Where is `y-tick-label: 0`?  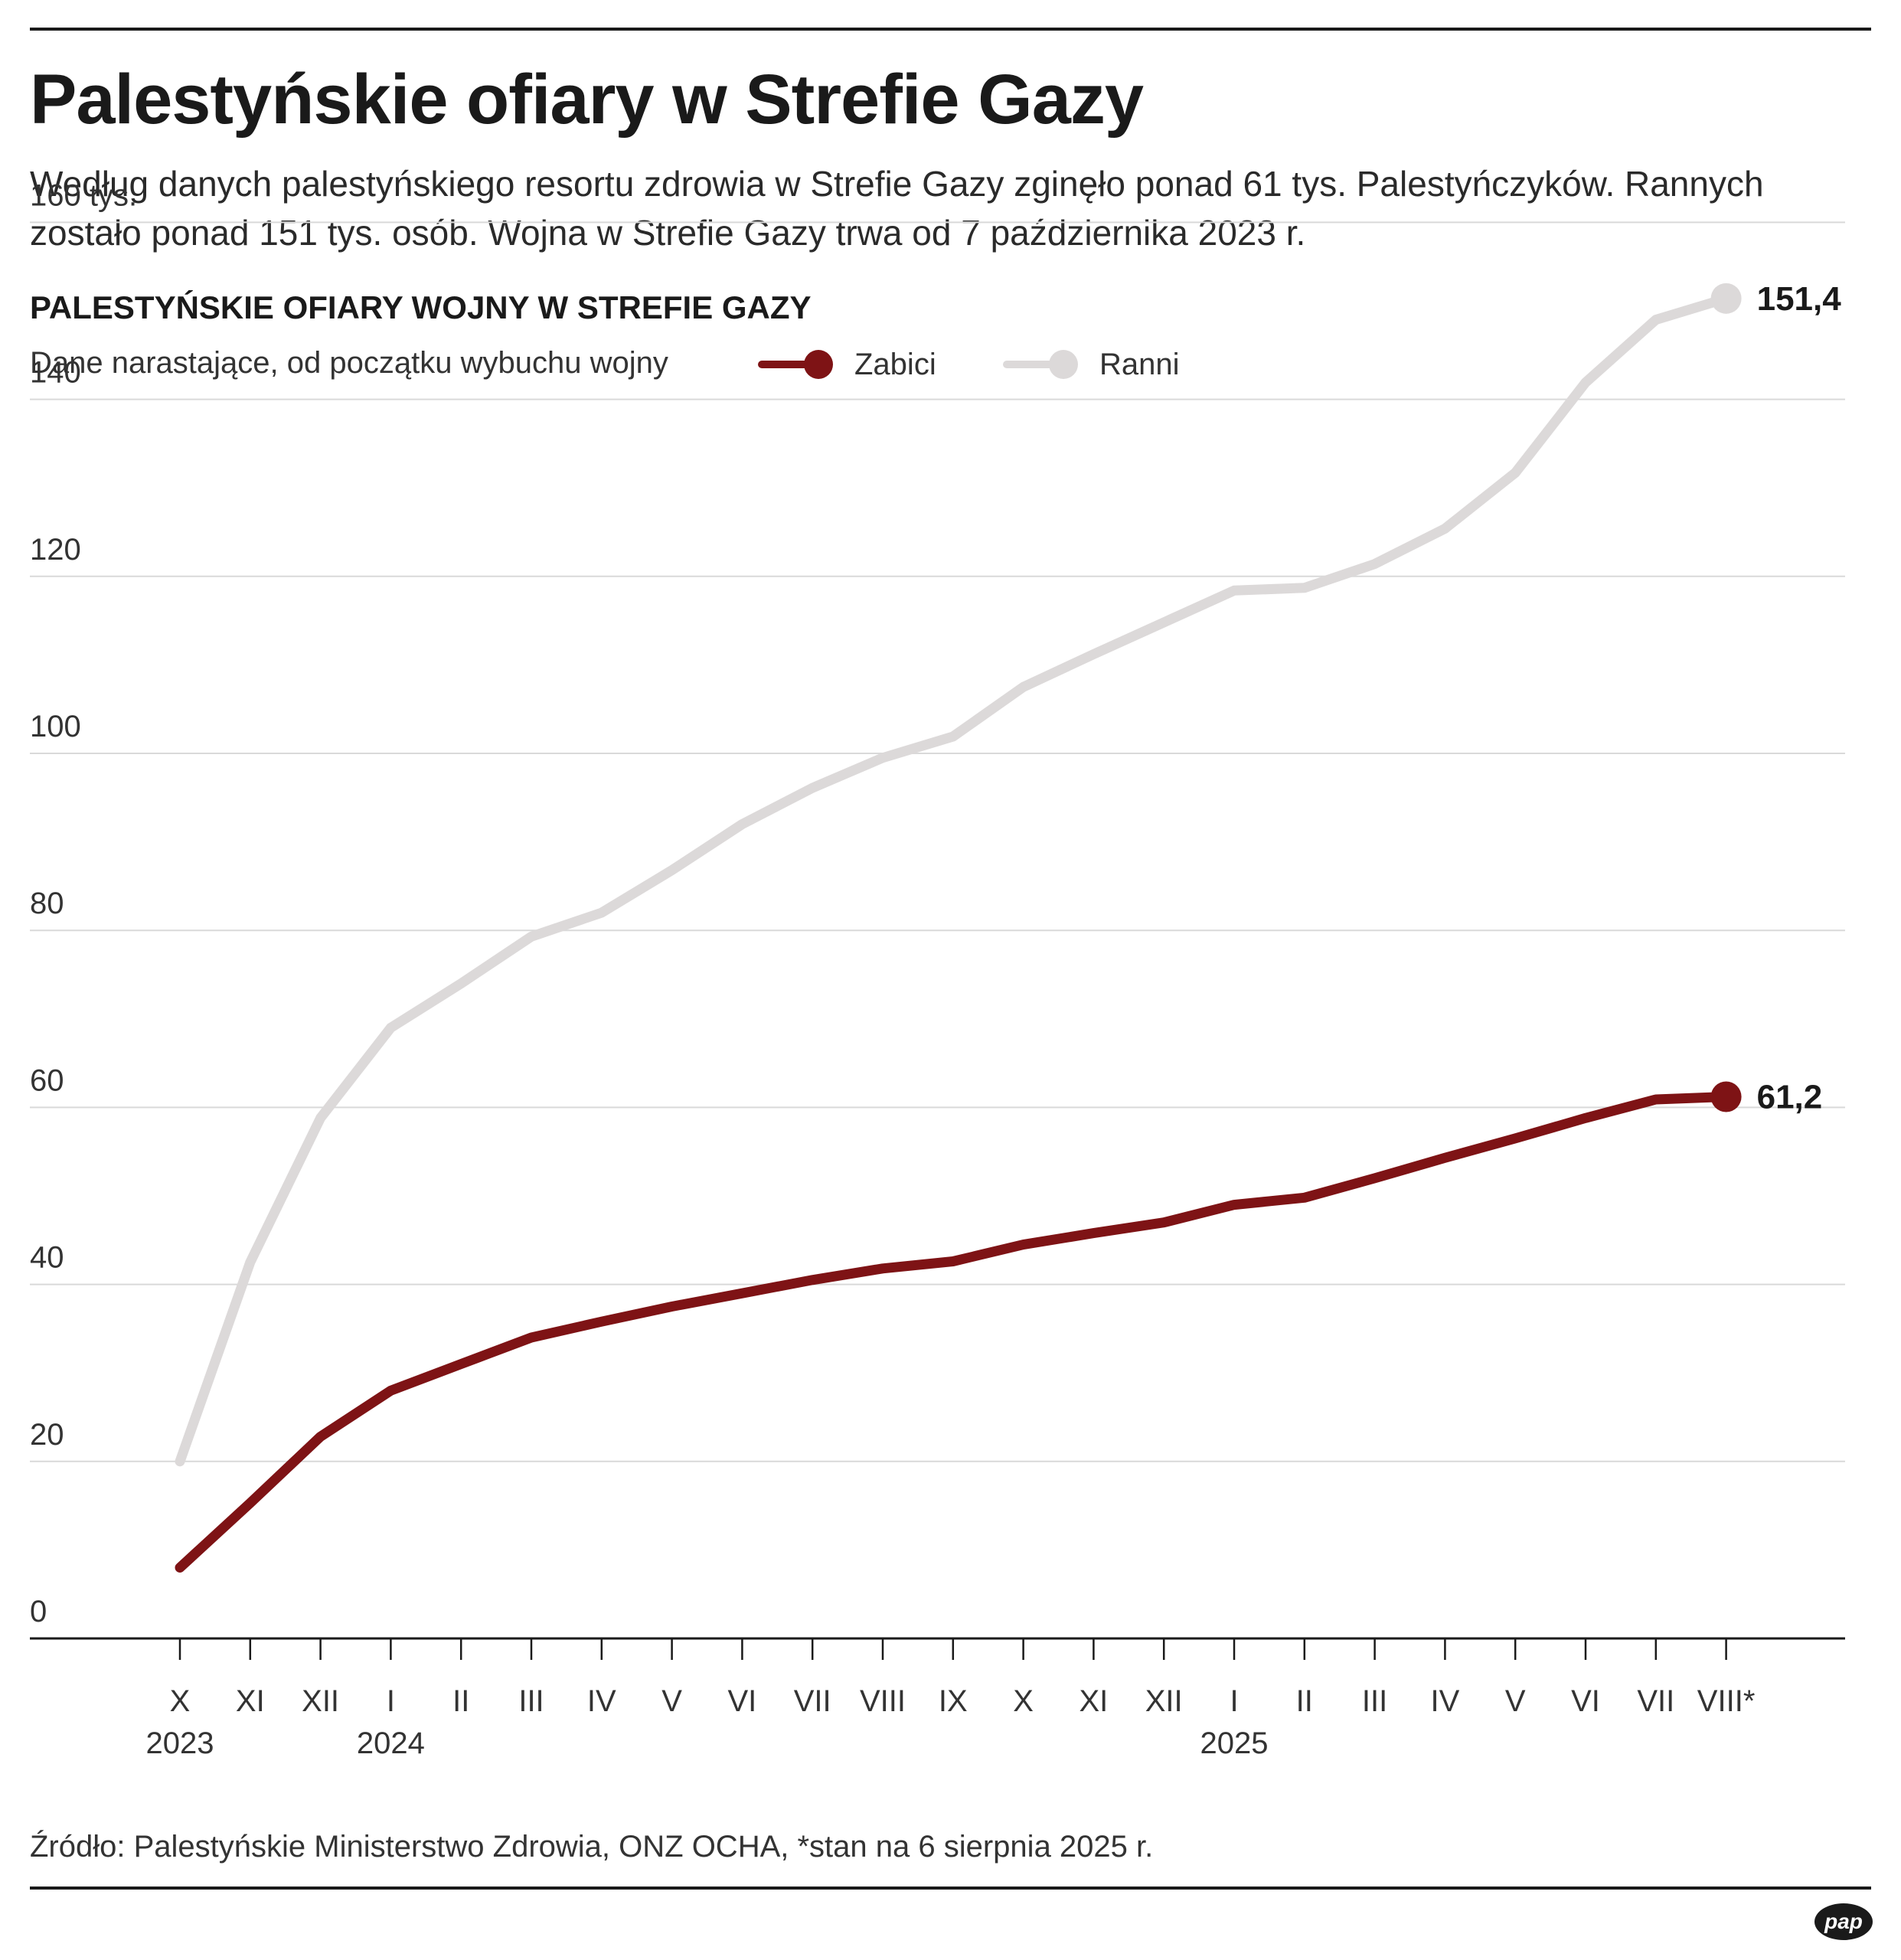 y-tick-label: 0 is located at coordinates (38, 1611).